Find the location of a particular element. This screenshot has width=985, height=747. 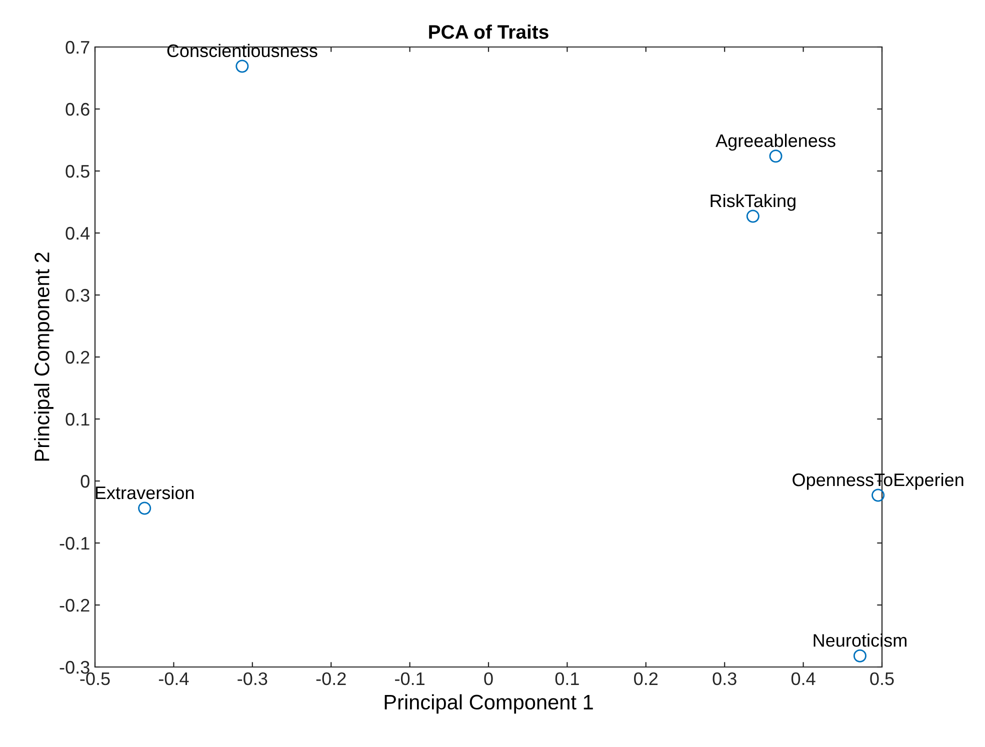

annotation: Extraversion is located at coordinates (145, 493).